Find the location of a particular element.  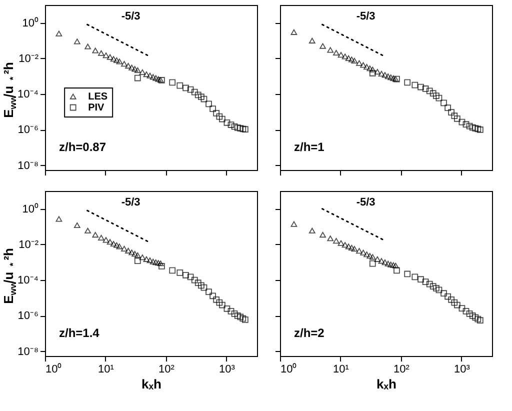

annotation: z/h=1.4 is located at coordinates (79, 333).